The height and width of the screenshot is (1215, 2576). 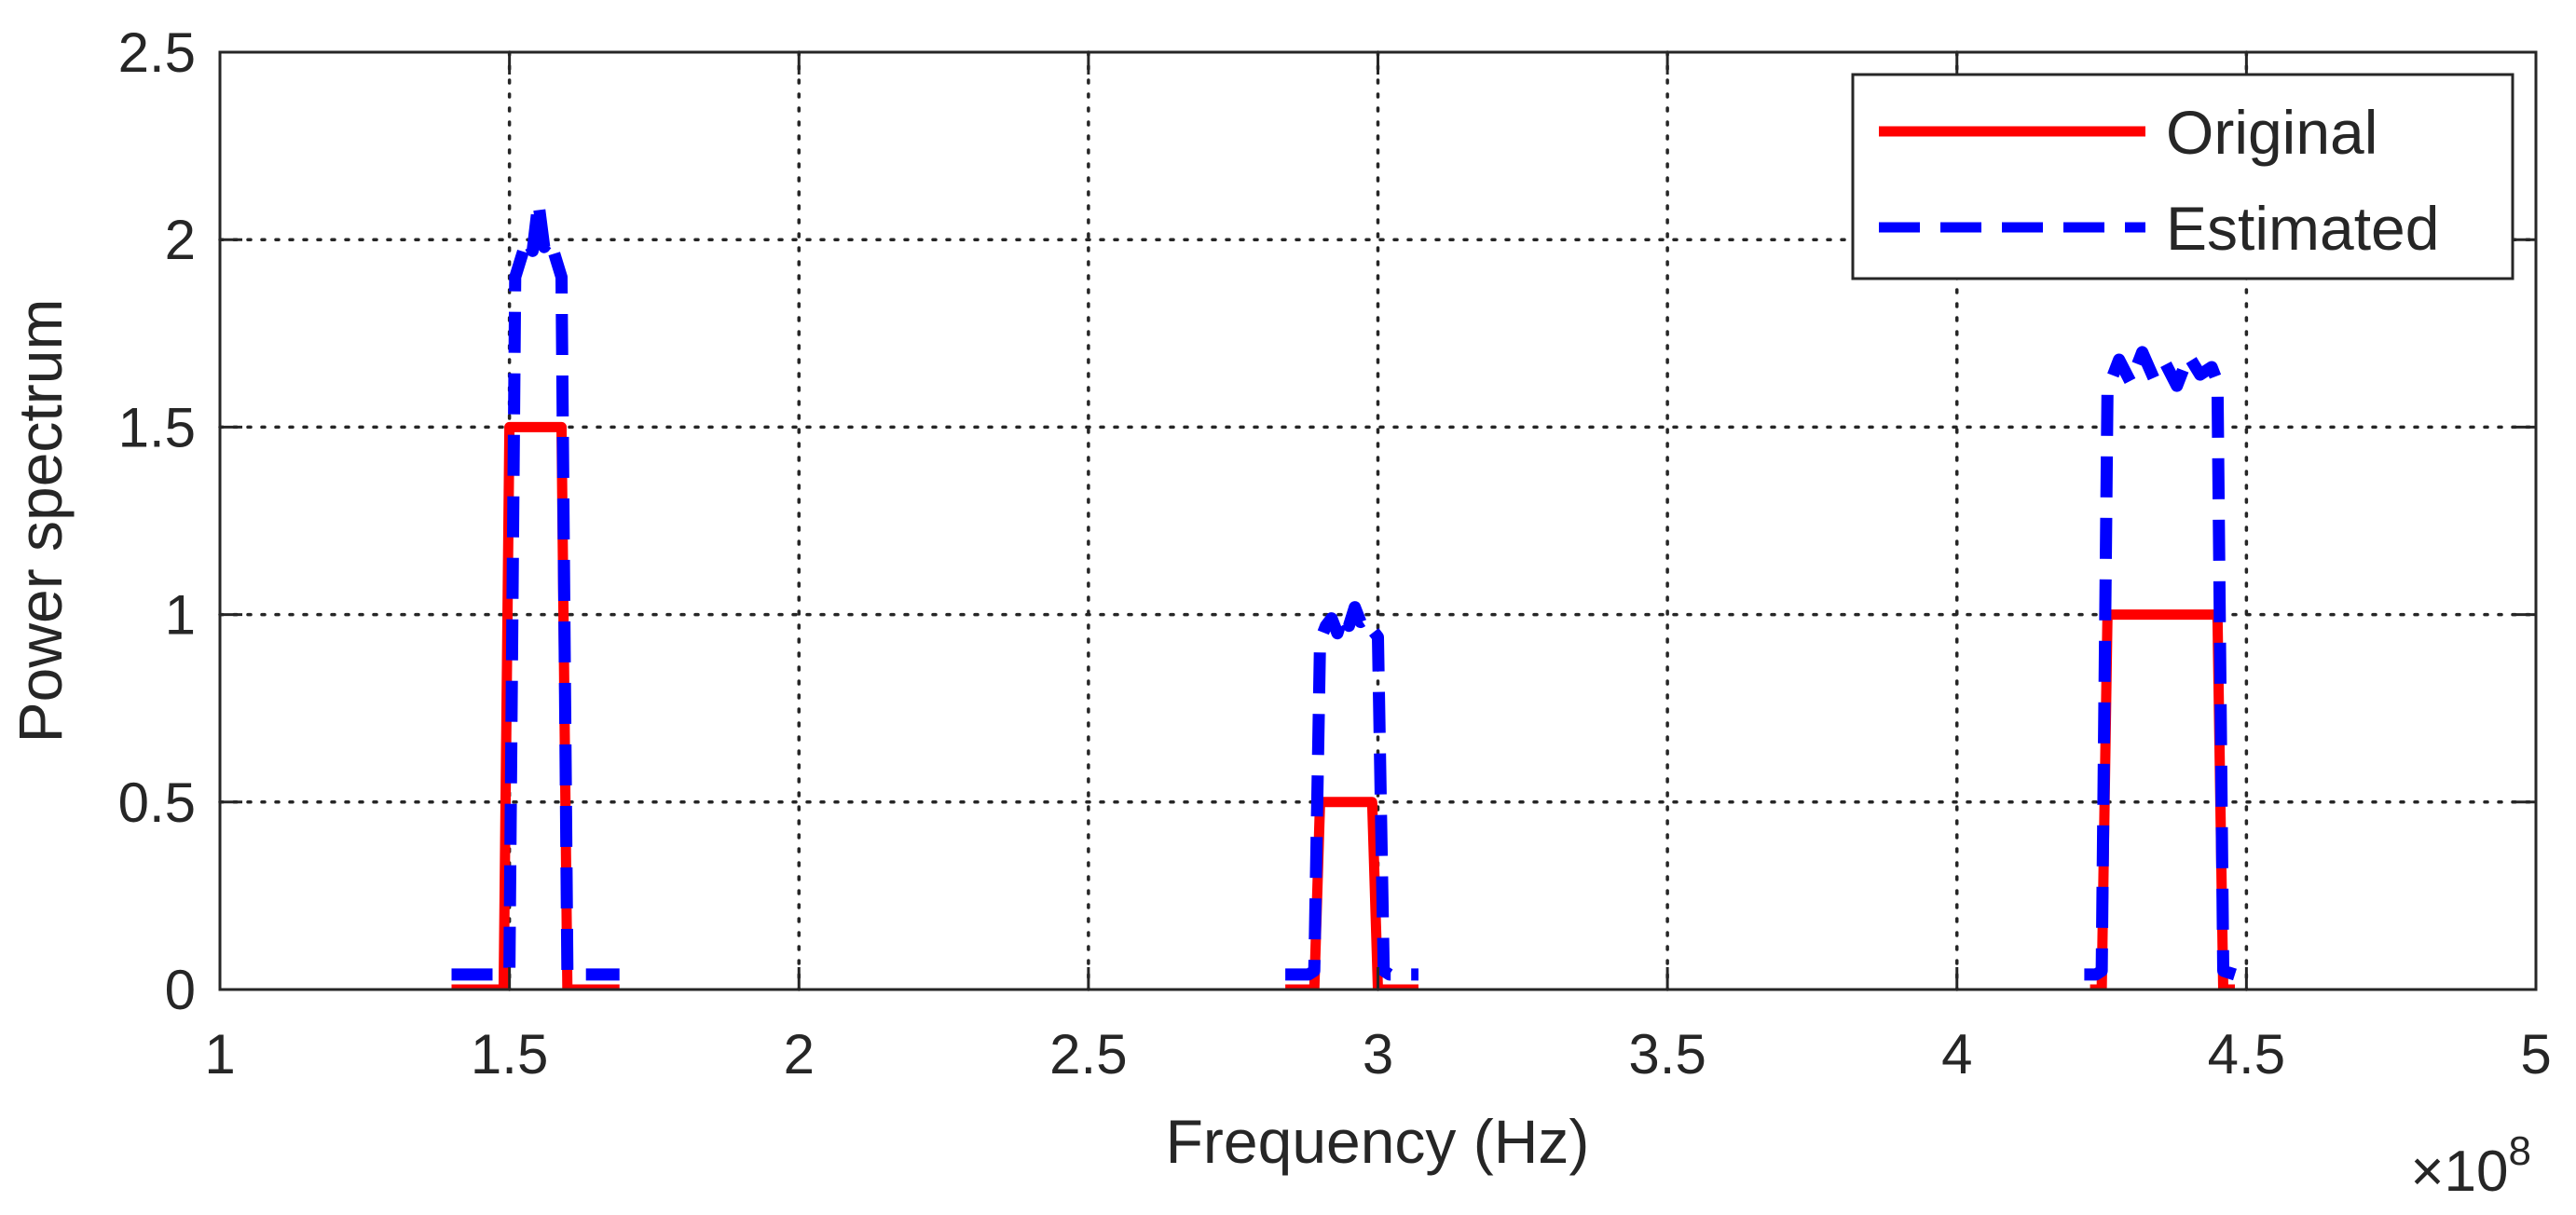 What do you see at coordinates (157, 53) in the screenshot?
I see `y-tick-label: 2.5` at bounding box center [157, 53].